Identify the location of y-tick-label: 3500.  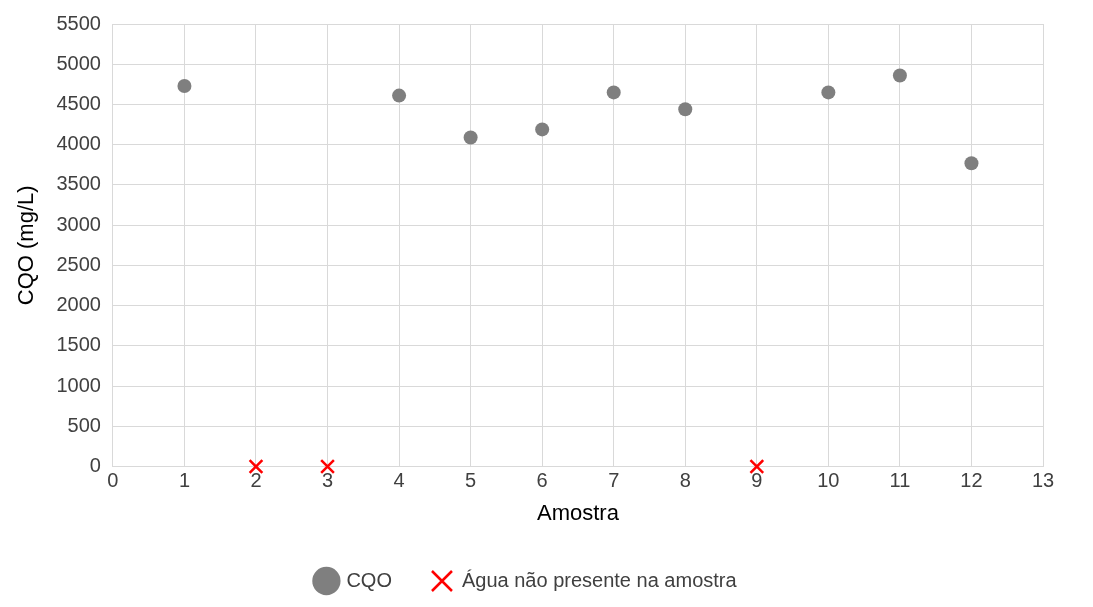
(78, 183).